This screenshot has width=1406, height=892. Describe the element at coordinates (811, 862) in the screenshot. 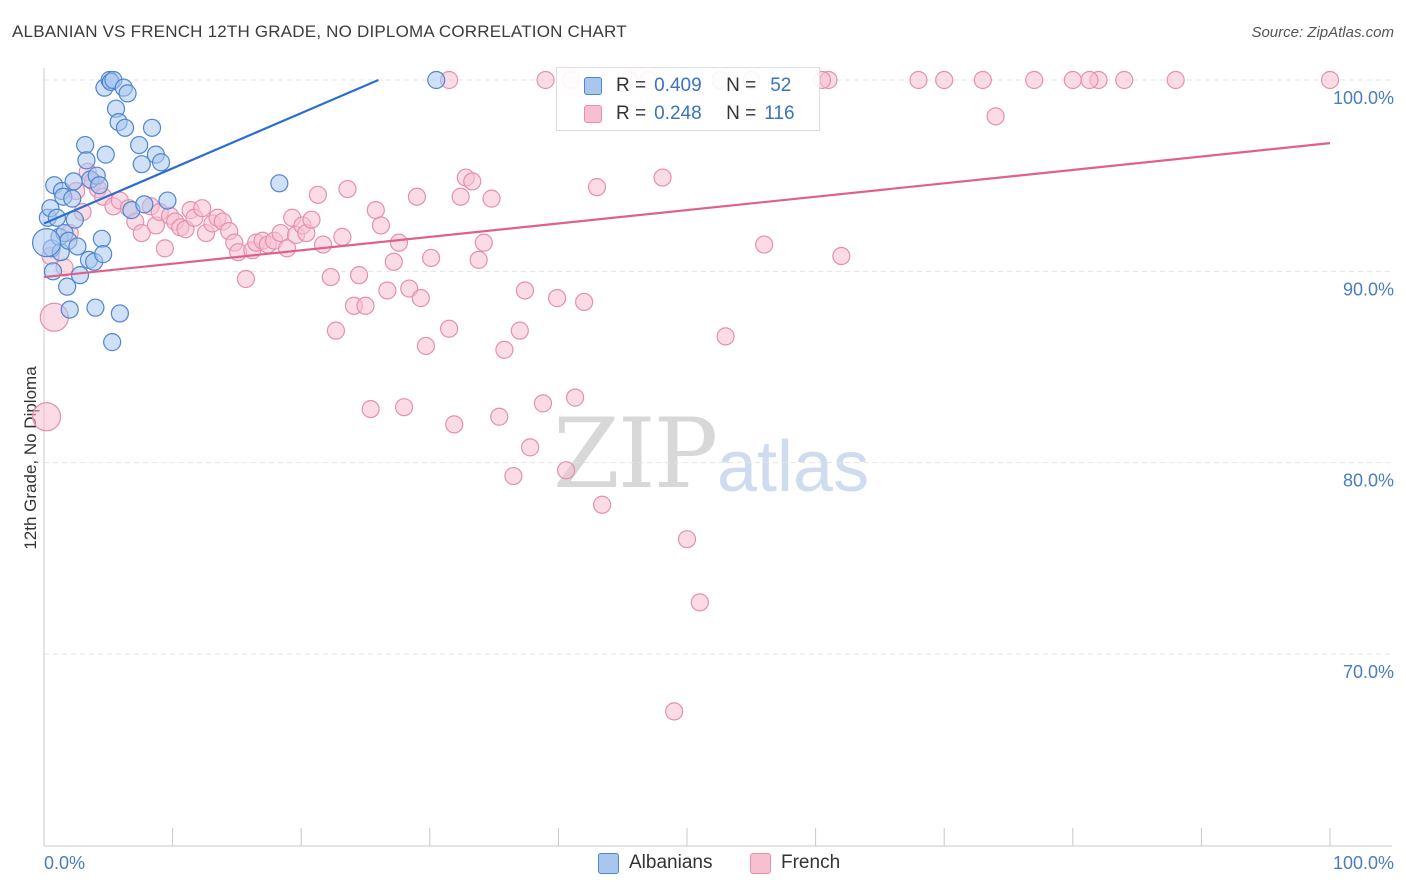

I see `french-legend-label: French` at that location.